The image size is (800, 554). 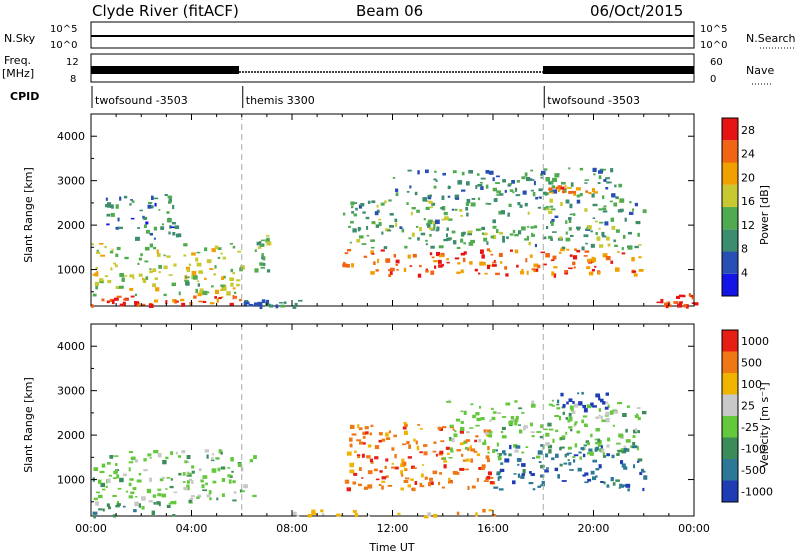 What do you see at coordinates (141, 100) in the screenshot?
I see `cpid-segment-label: twofsound -3503` at bounding box center [141, 100].